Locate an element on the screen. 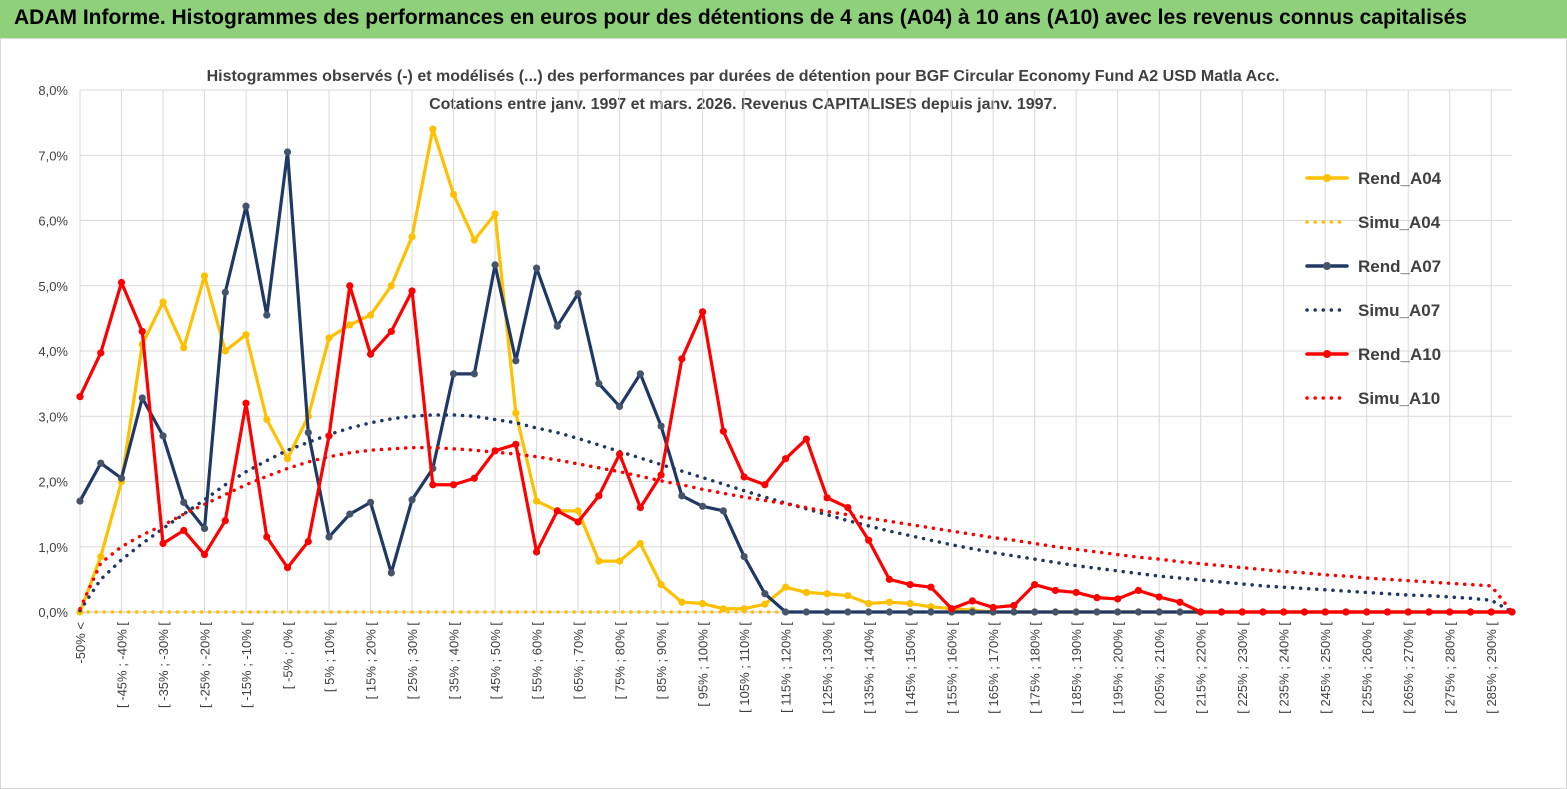 Image resolution: width=1567 pixels, height=789 pixels. x-tick-label: [ 275% ; 280% [ is located at coordinates (1450, 668).